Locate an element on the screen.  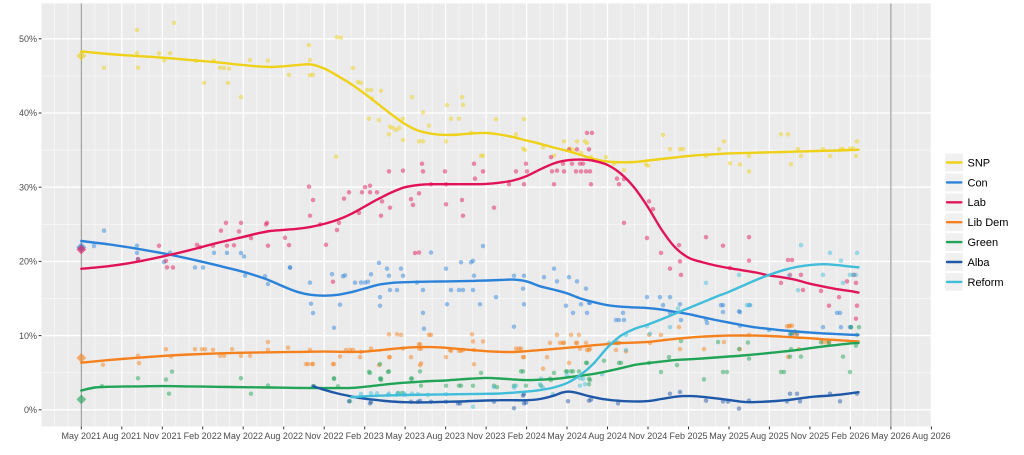
svg-text: 0% is located at coordinates (30, 410).